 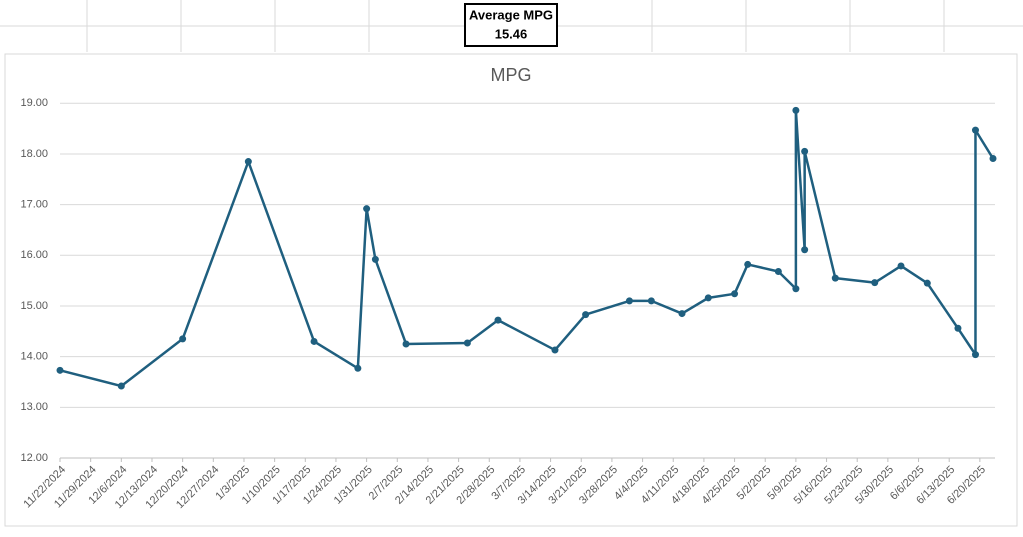 I want to click on y-tick-label: 14.00, so click(x=34, y=357).